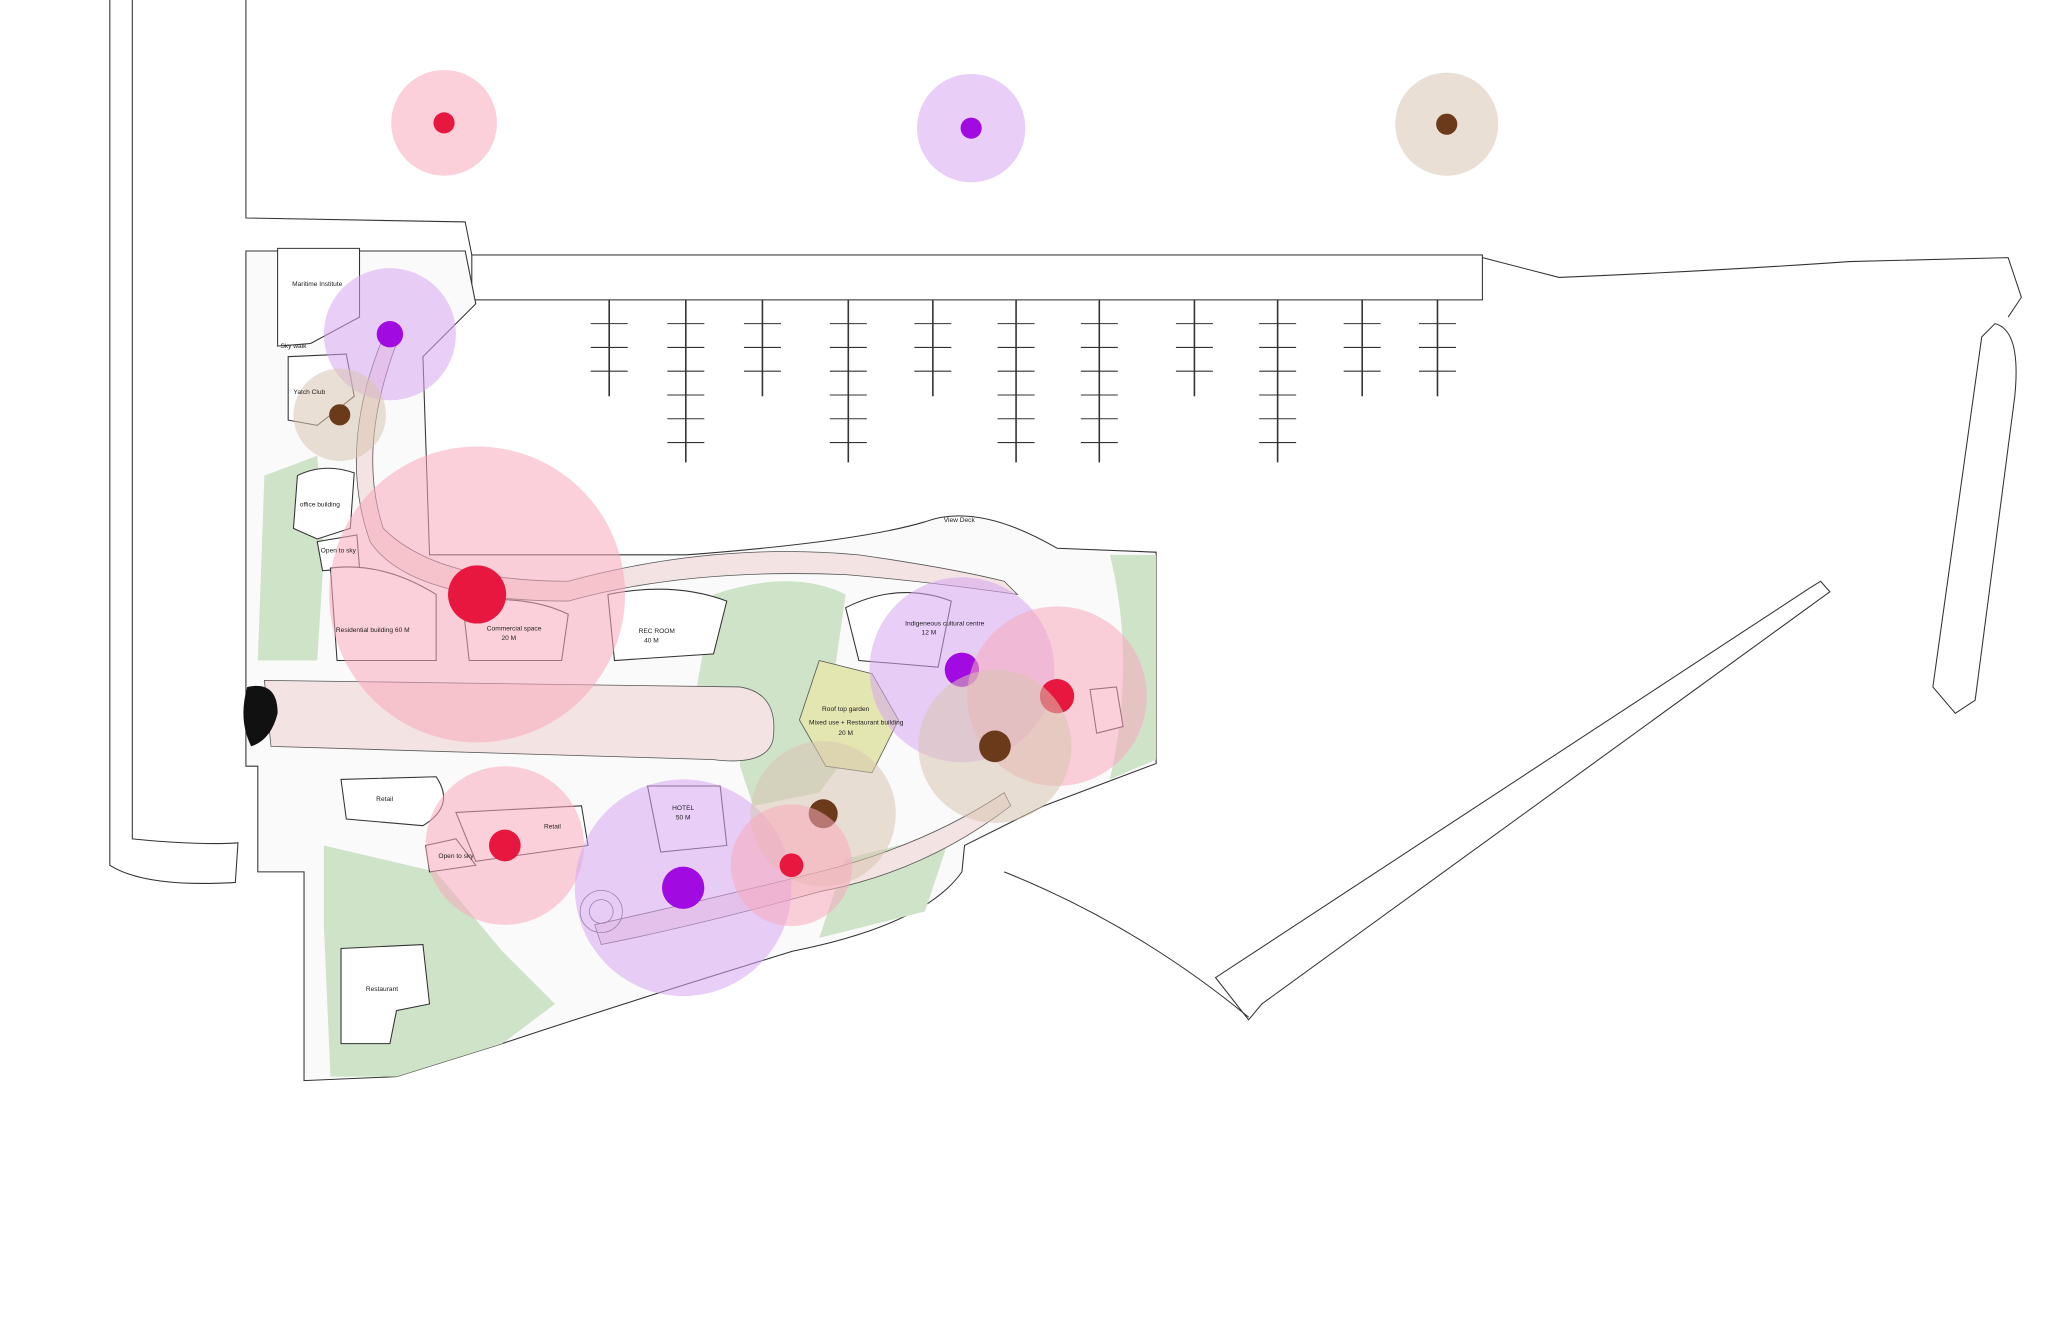 The image size is (2048, 1325). Describe the element at coordinates (657, 631) in the screenshot. I see `label: REC ROOM` at that location.